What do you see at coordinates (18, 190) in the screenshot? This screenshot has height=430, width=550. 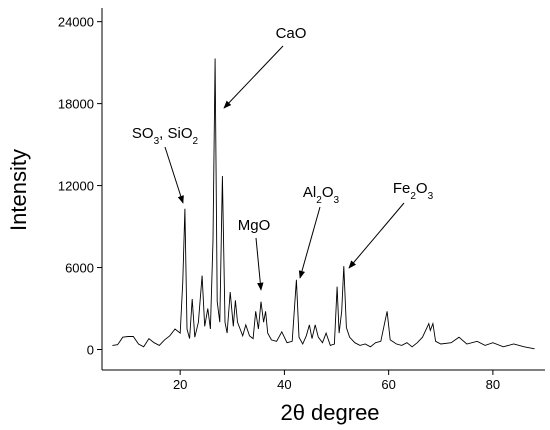 I see `y-axis-label: Intensity` at bounding box center [18, 190].